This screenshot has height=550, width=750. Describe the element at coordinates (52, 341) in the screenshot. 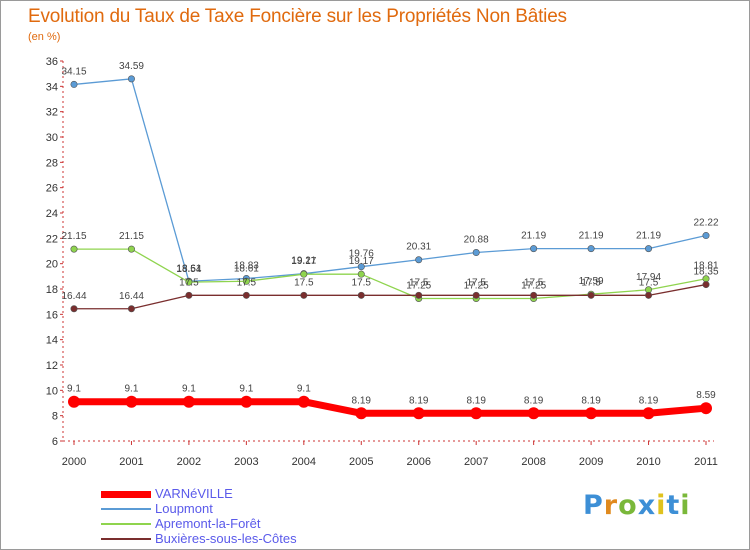

I see `y-tick-label: 14` at that location.